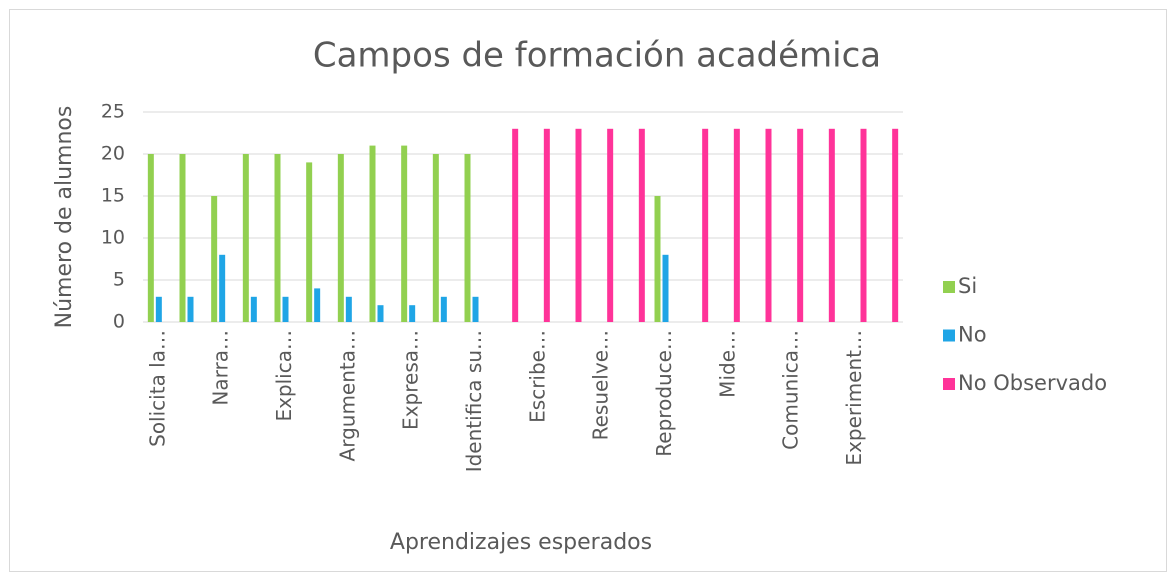 This screenshot has width=1176, height=581. What do you see at coordinates (597, 56) in the screenshot?
I see `chart-title: Campos de formación académica` at bounding box center [597, 56].